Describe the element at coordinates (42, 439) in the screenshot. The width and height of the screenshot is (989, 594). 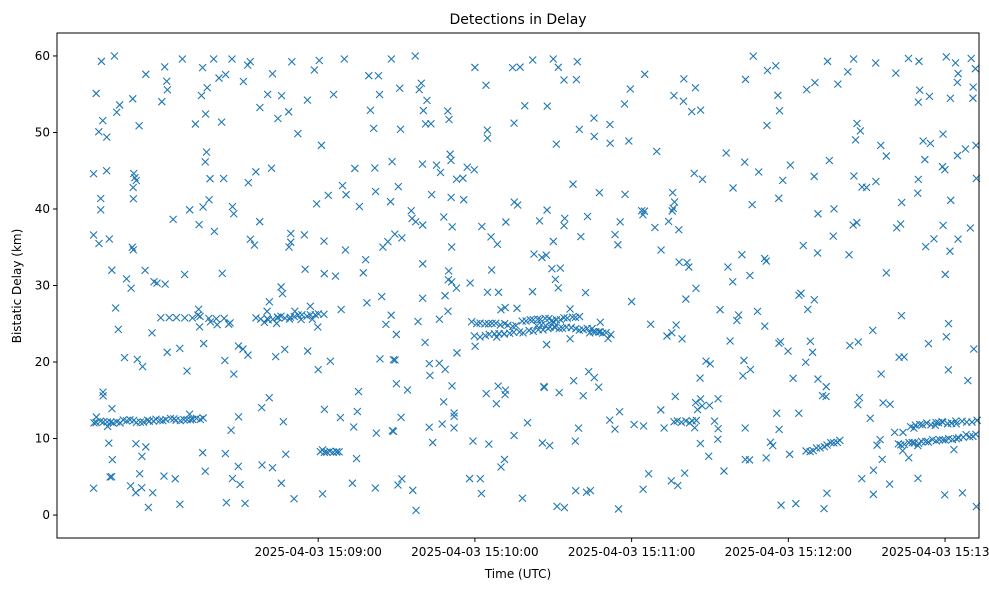
I see `y-tick-label: 10` at that location.